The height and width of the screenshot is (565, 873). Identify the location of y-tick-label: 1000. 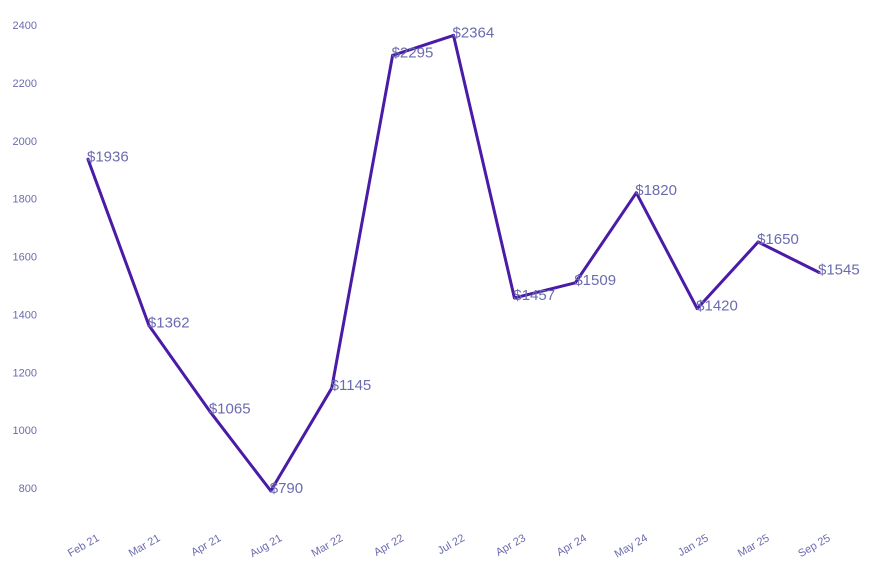
(25, 431).